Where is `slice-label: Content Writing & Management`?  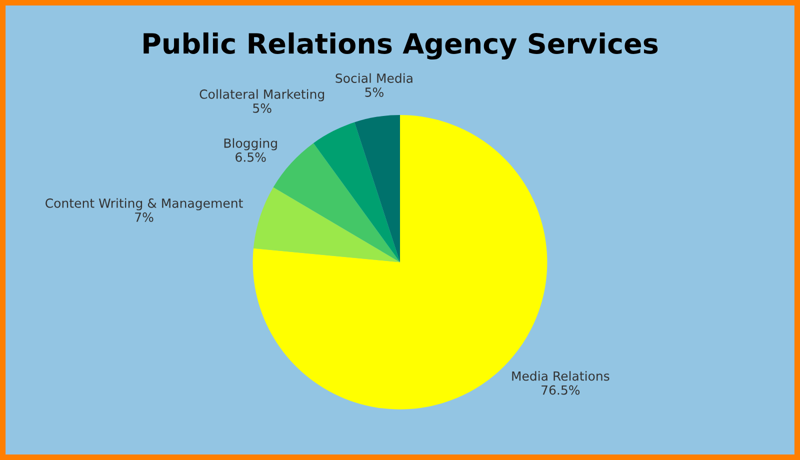
slice-label: Content Writing & Management is located at coordinates (144, 204).